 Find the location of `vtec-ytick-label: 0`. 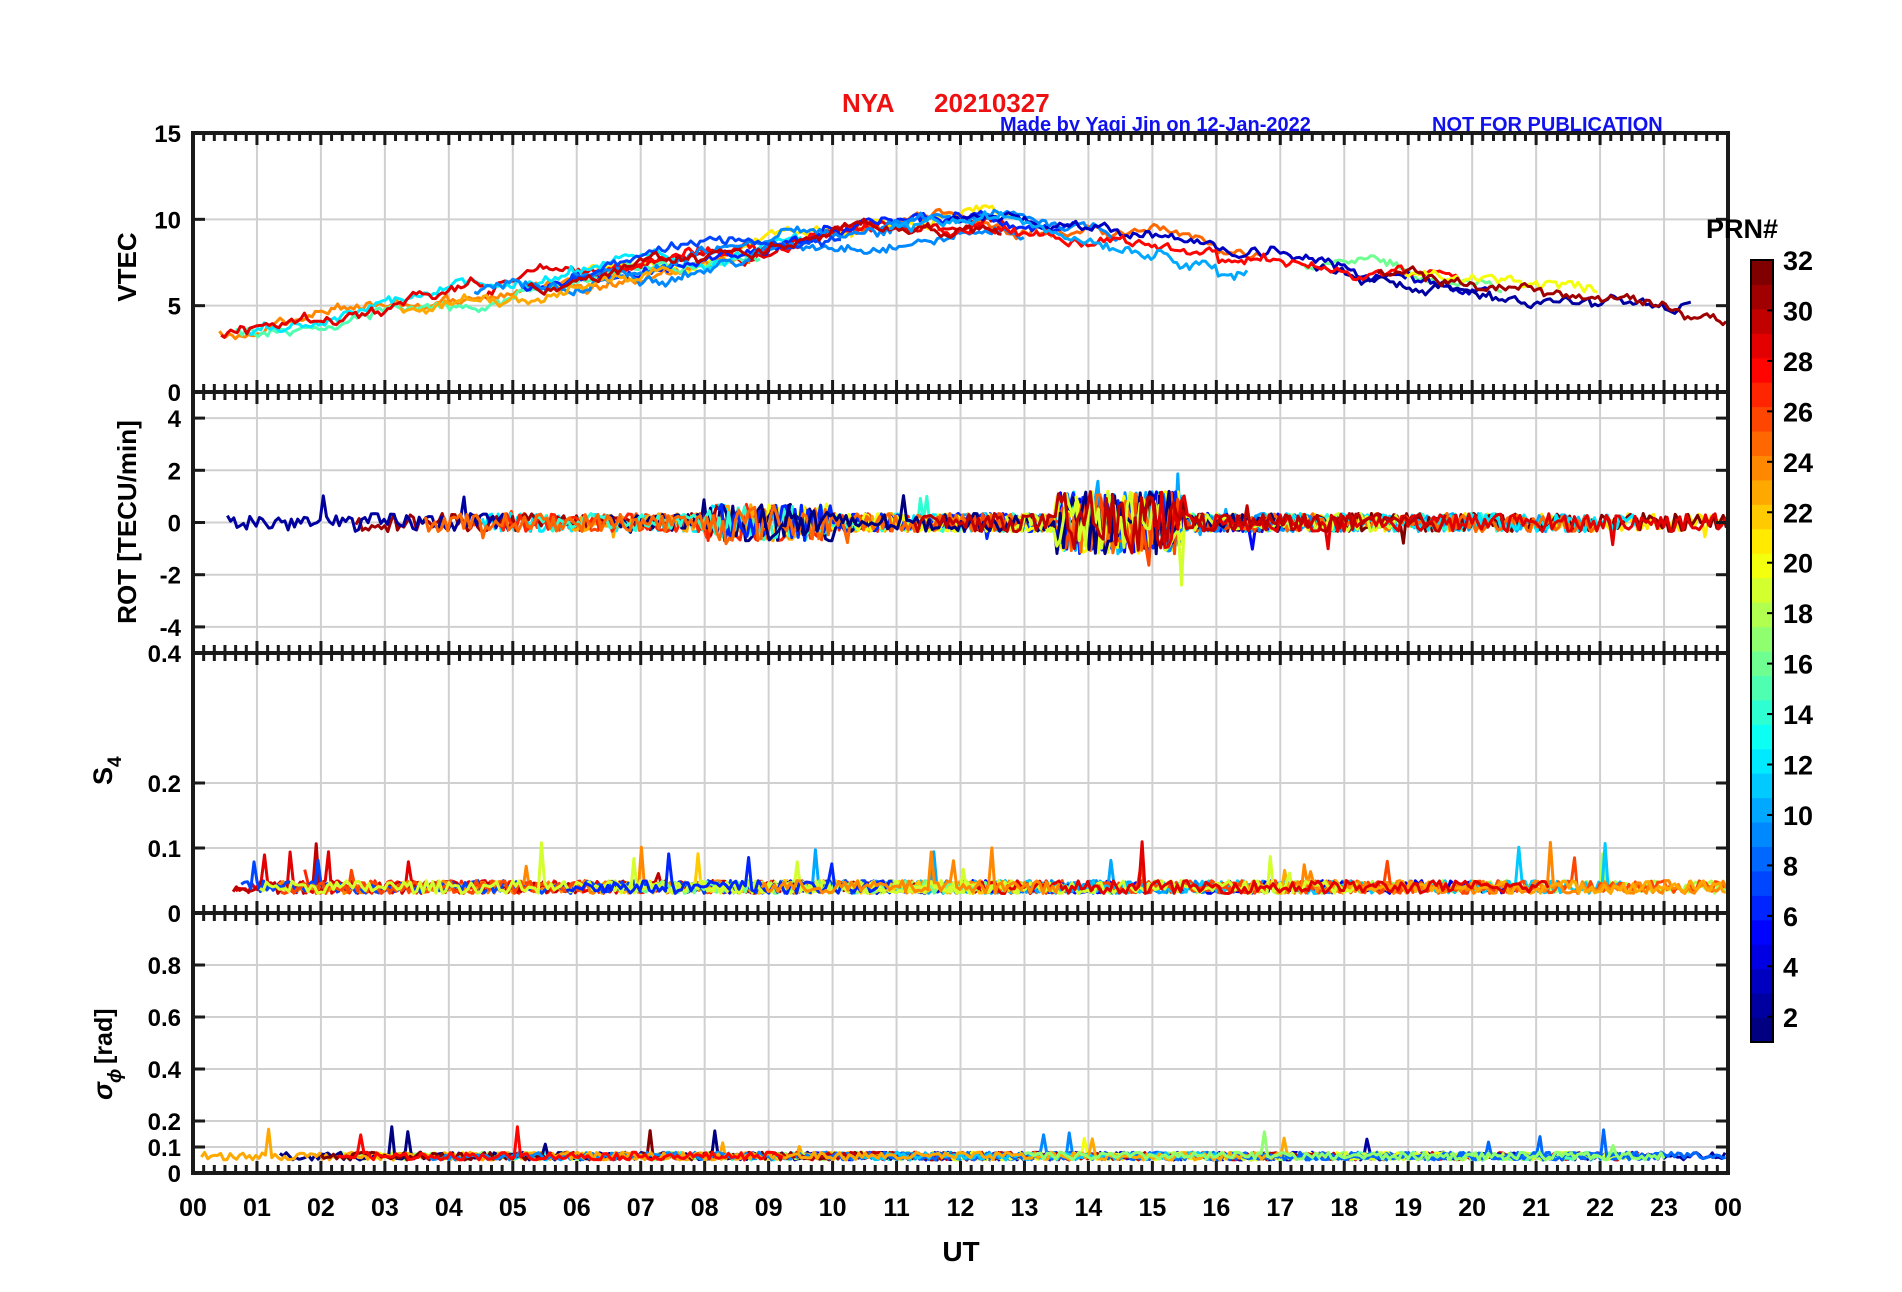

vtec-ytick-label: 0 is located at coordinates (174, 393).